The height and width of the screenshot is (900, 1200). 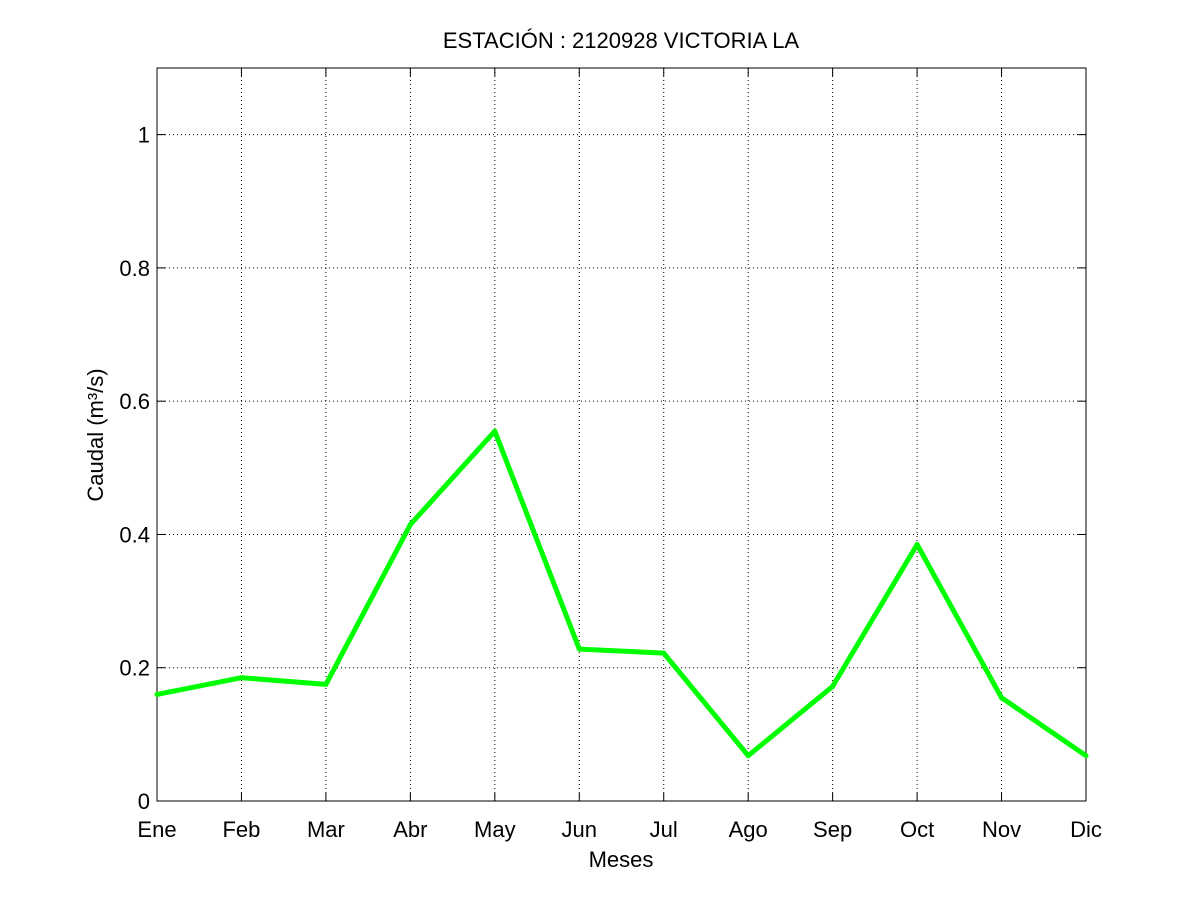 I want to click on data-point-mar, so click(x=326, y=684).